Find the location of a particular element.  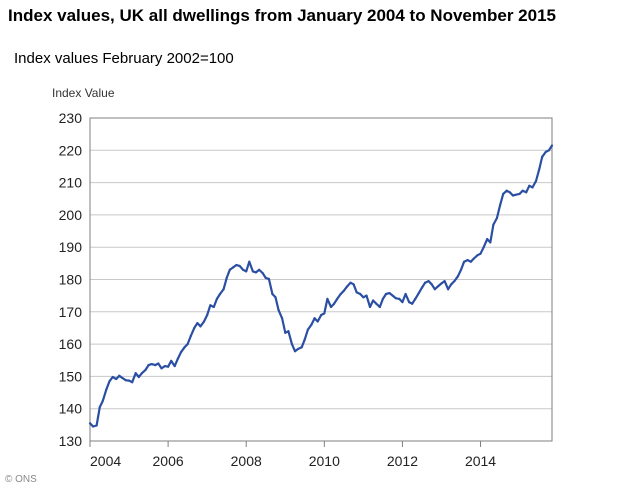

x-tick-label: 2008 is located at coordinates (246, 461).